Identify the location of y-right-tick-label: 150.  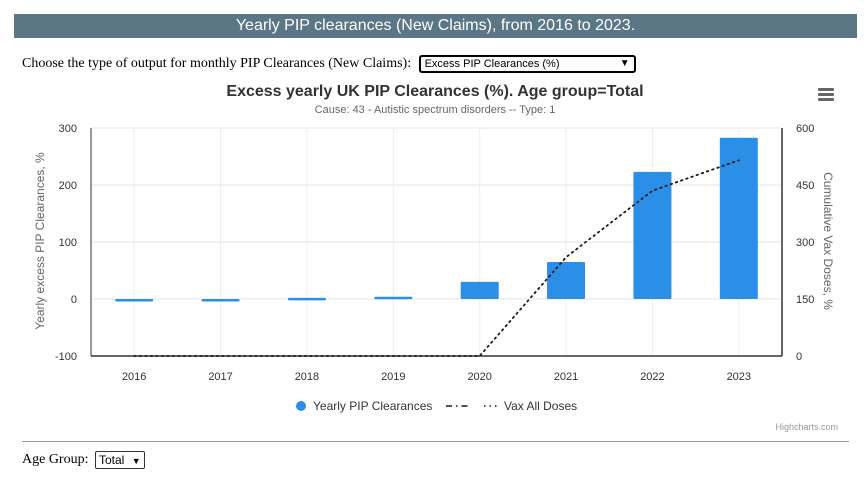
(805, 300).